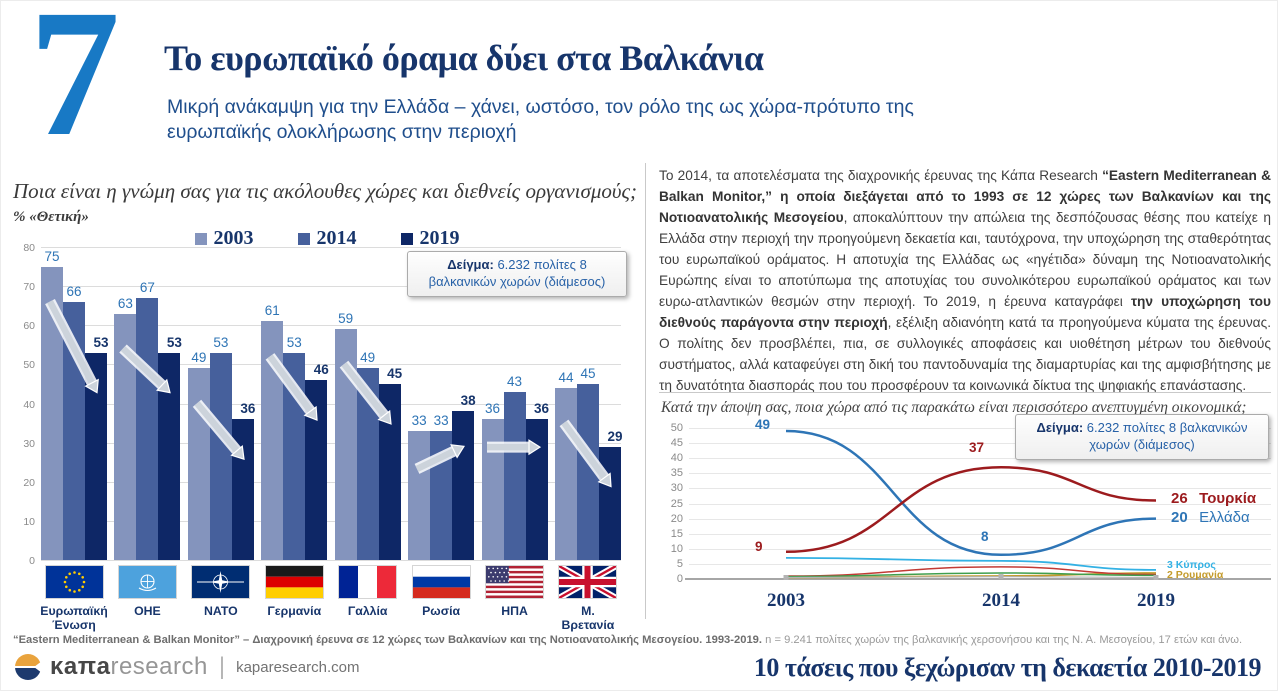 The height and width of the screenshot is (691, 1278). I want to click on y-axis-label: 50, so click(29, 365).